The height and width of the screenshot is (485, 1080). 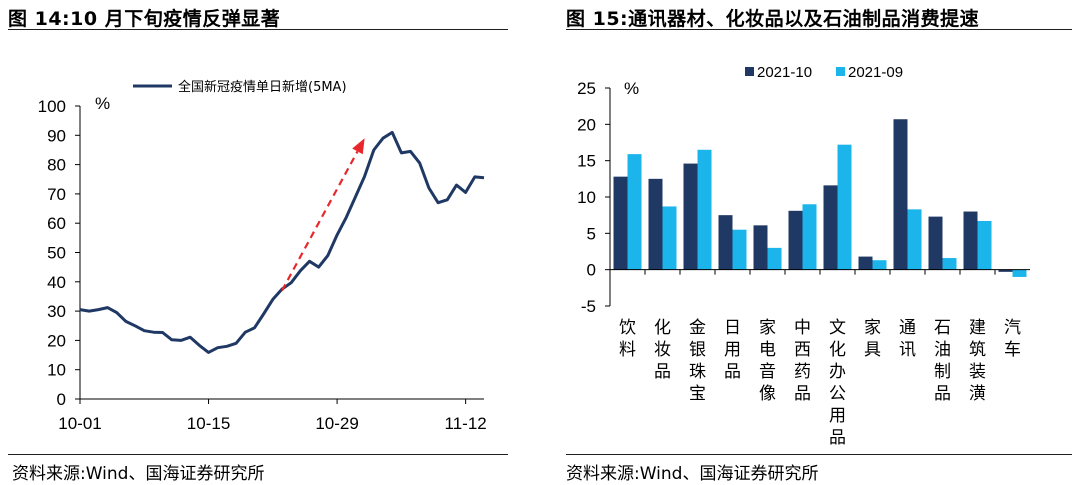 I want to click on right-legend-label: 2021-10, so click(x=784, y=72).